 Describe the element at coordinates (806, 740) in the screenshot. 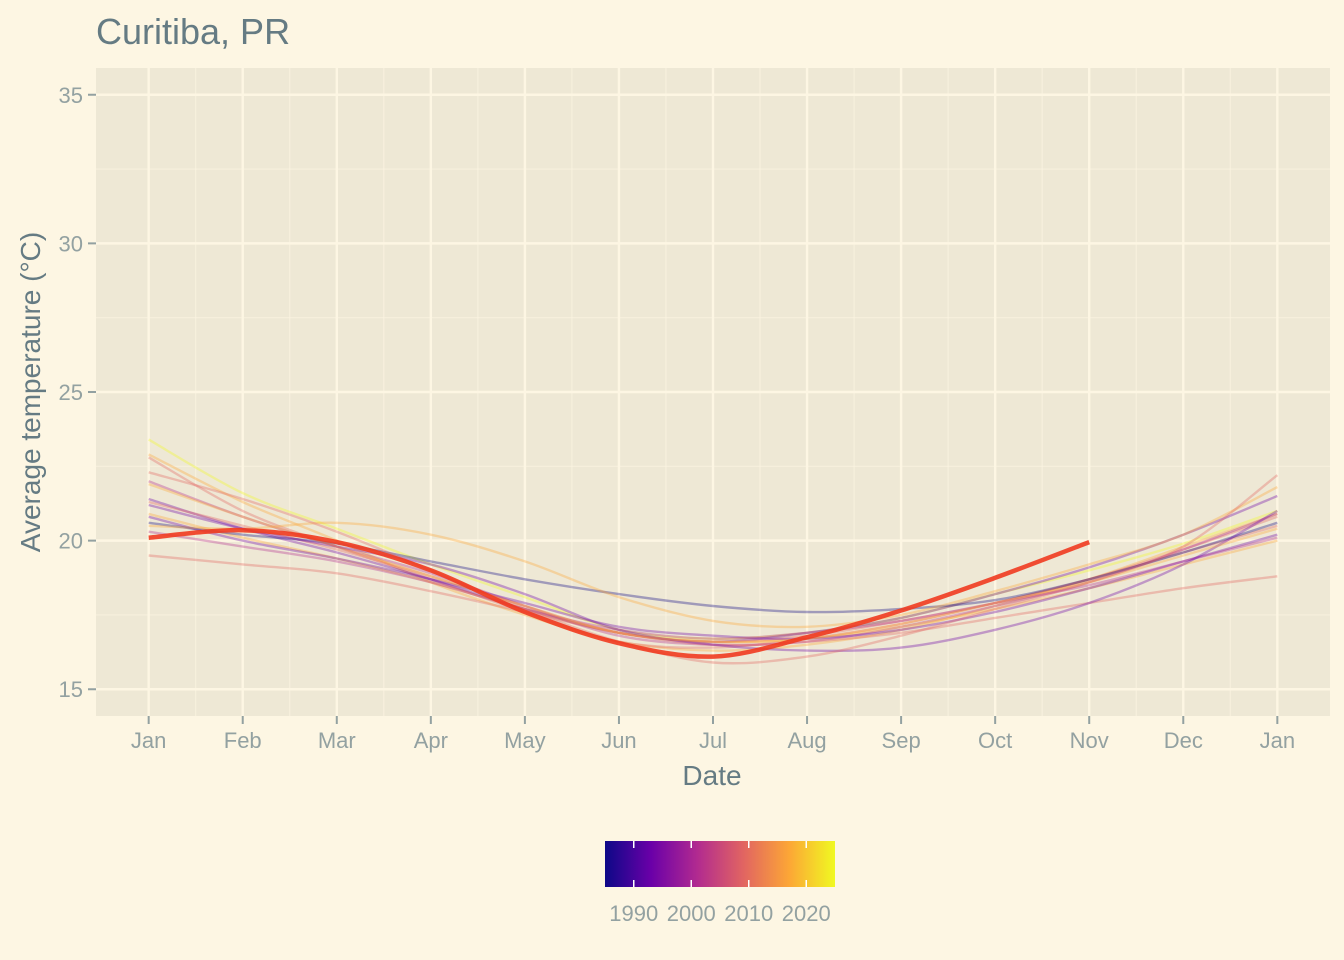

I see `x-tick-label: Aug` at that location.